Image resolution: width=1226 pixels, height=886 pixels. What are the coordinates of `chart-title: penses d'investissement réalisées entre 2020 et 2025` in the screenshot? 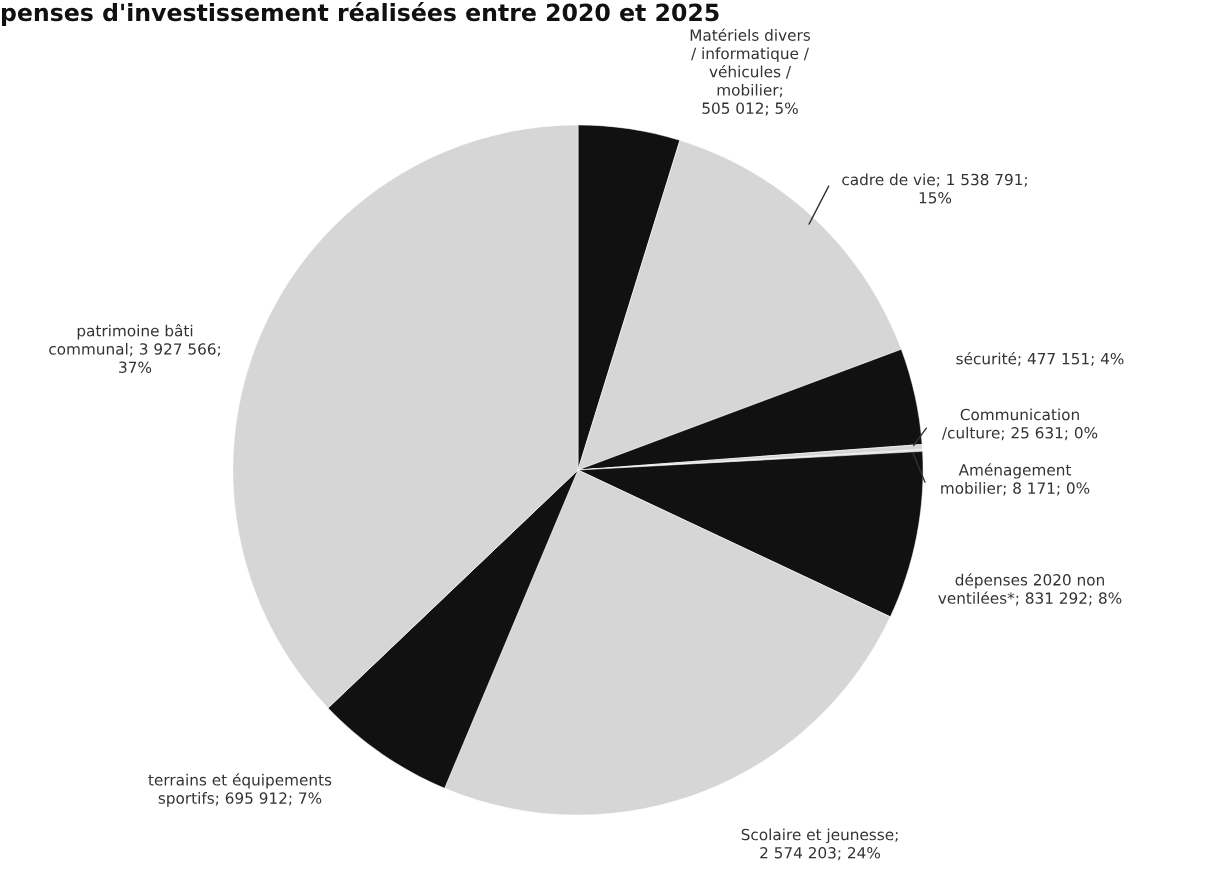 It's located at (360, 14).